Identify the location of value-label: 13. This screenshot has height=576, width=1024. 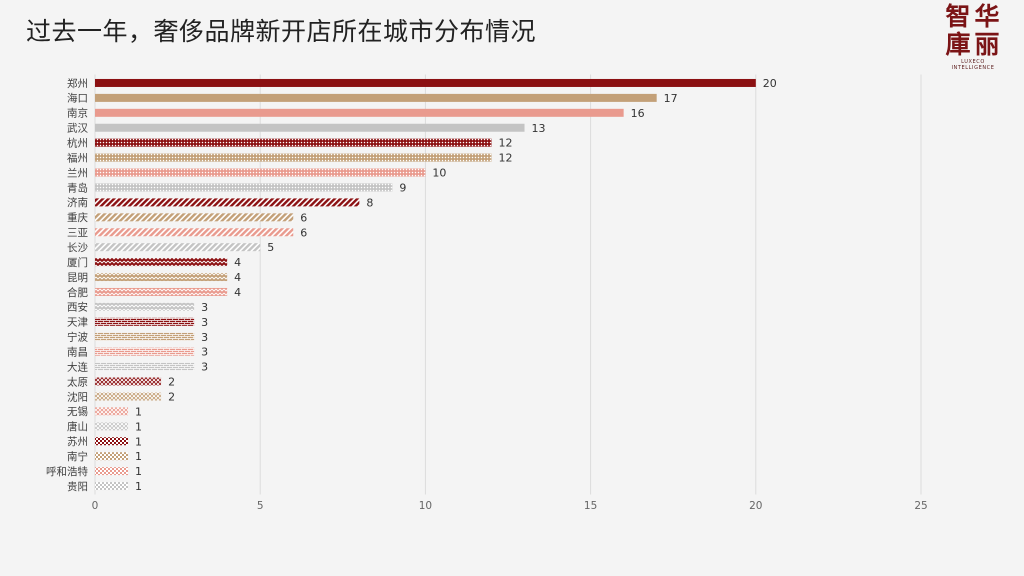
(539, 128).